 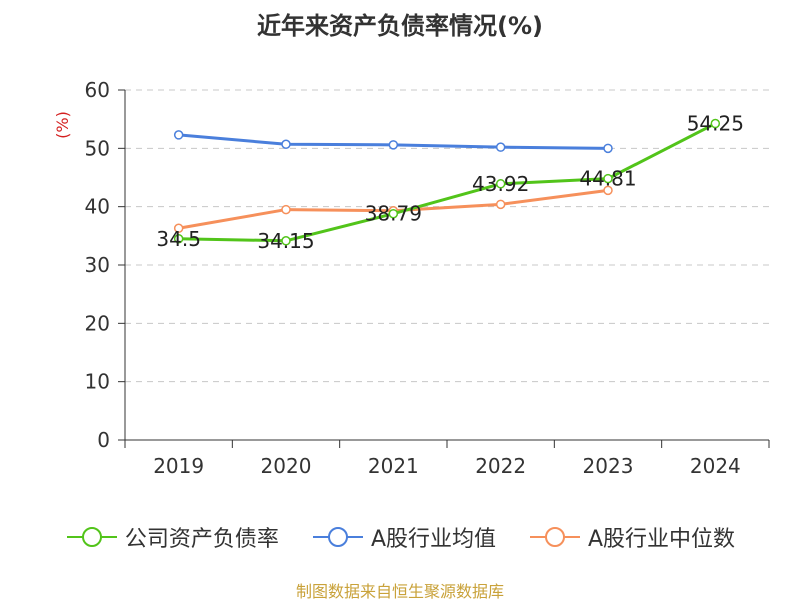 What do you see at coordinates (400, 26) in the screenshot?
I see `chart-title: 近年来资产负债率情况(%)` at bounding box center [400, 26].